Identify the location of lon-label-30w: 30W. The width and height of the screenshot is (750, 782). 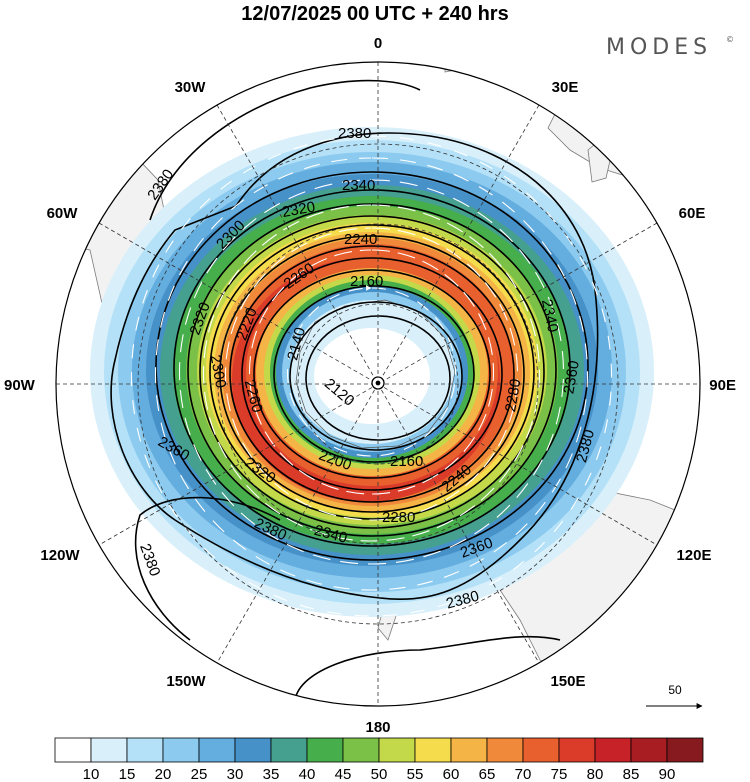
(191, 87).